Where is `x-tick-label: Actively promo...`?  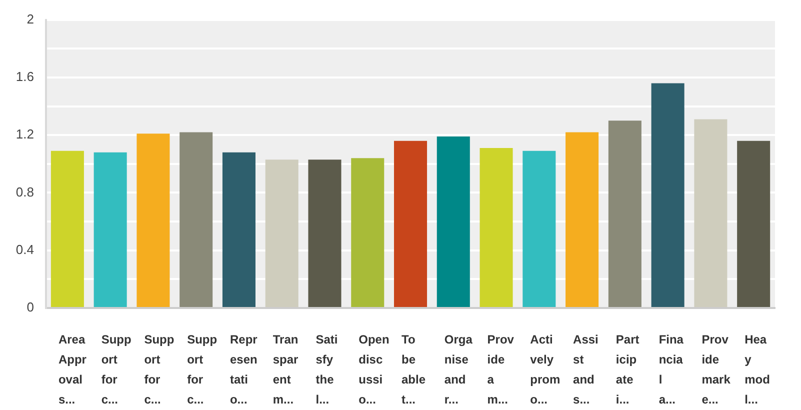 x-tick-label: Actively promo... is located at coordinates (545, 369).